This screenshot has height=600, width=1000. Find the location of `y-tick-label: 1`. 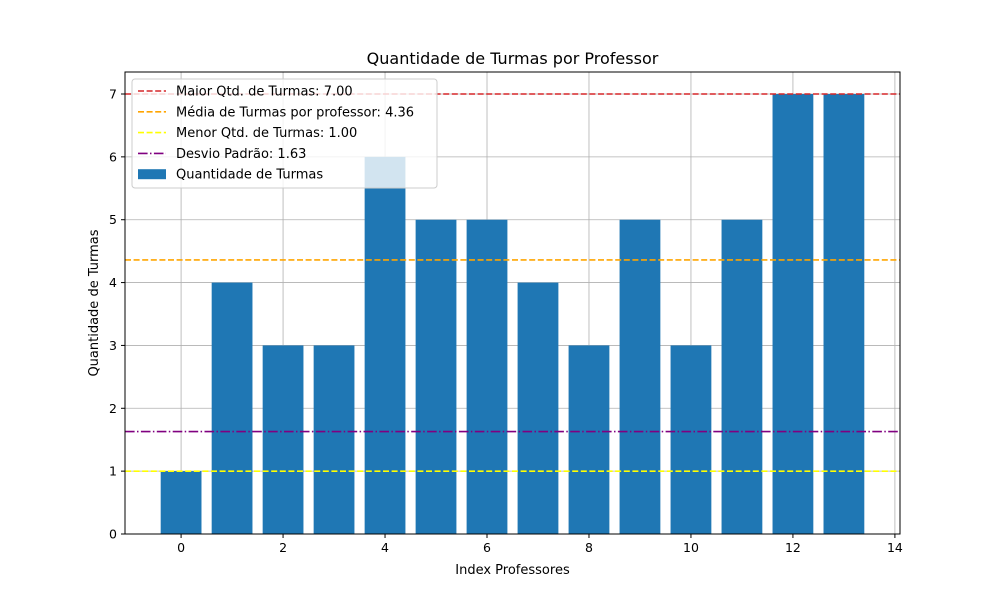

y-tick-label: 1 is located at coordinates (113, 471).